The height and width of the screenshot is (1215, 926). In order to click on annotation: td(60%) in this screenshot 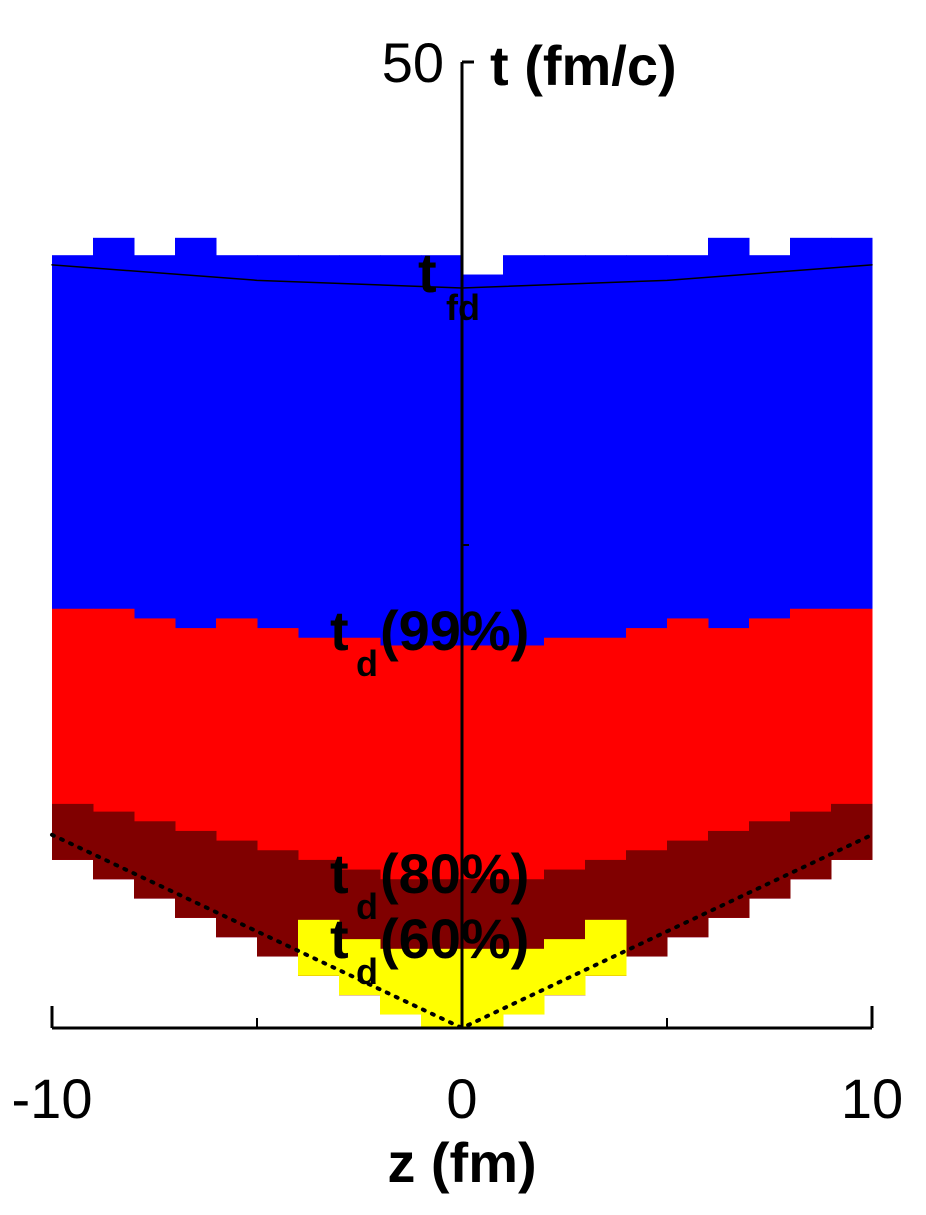, I will do `click(429, 949)`.